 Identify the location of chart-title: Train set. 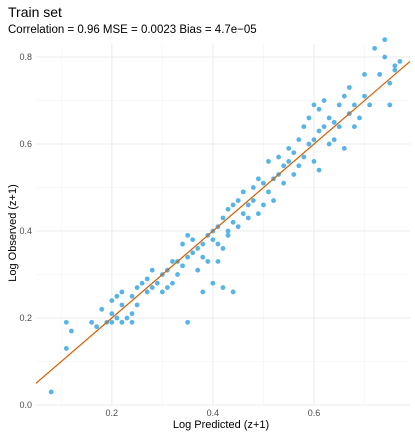
(35, 12).